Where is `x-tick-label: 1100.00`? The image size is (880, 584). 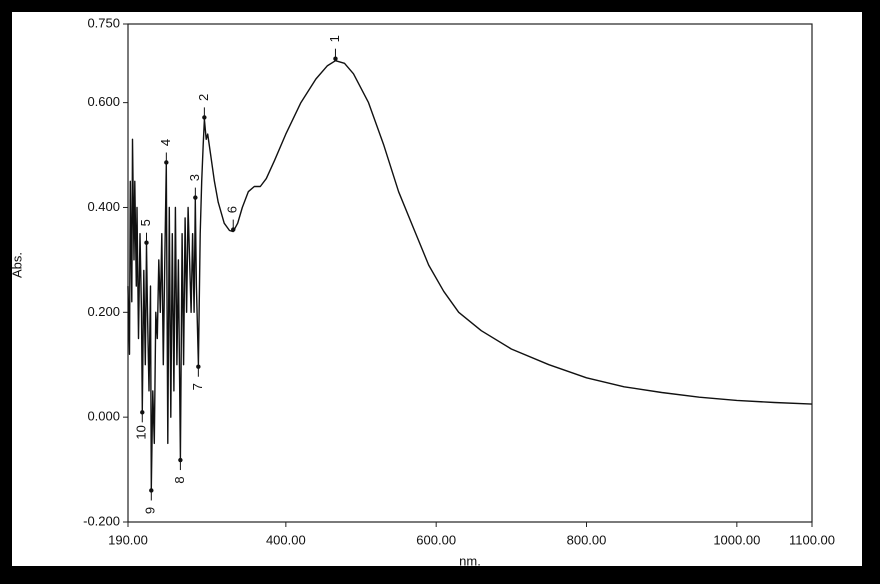
x-tick-label: 1100.00 is located at coordinates (812, 539).